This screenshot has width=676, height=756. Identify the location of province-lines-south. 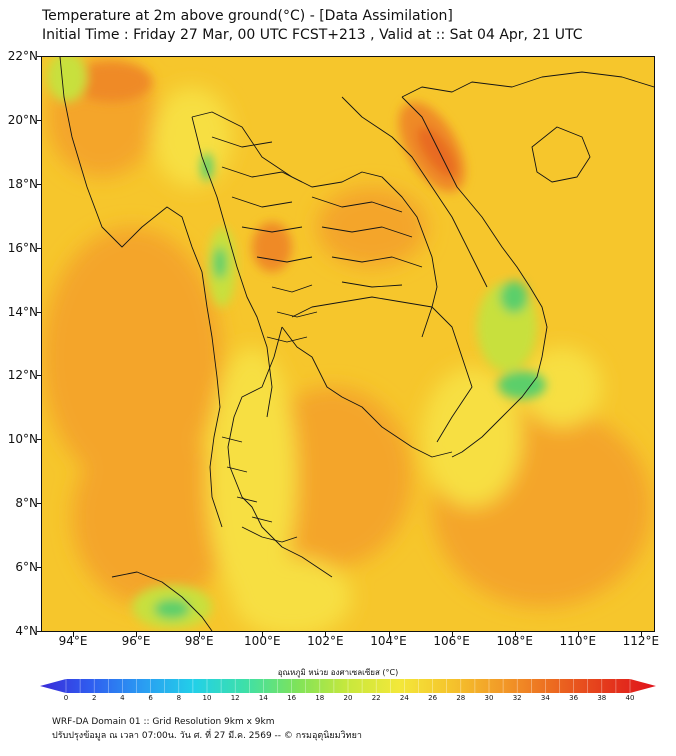
(247, 479).